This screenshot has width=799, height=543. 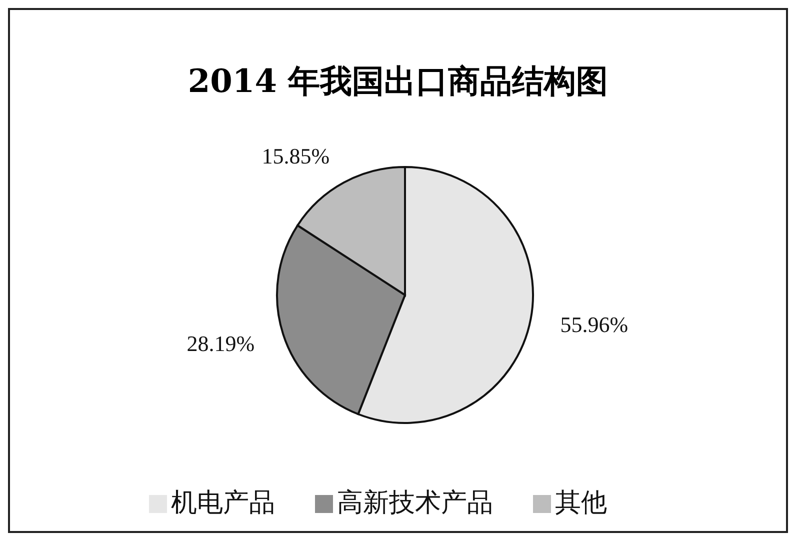 I want to click on legend-label: 高新技术产品, so click(x=415, y=503).